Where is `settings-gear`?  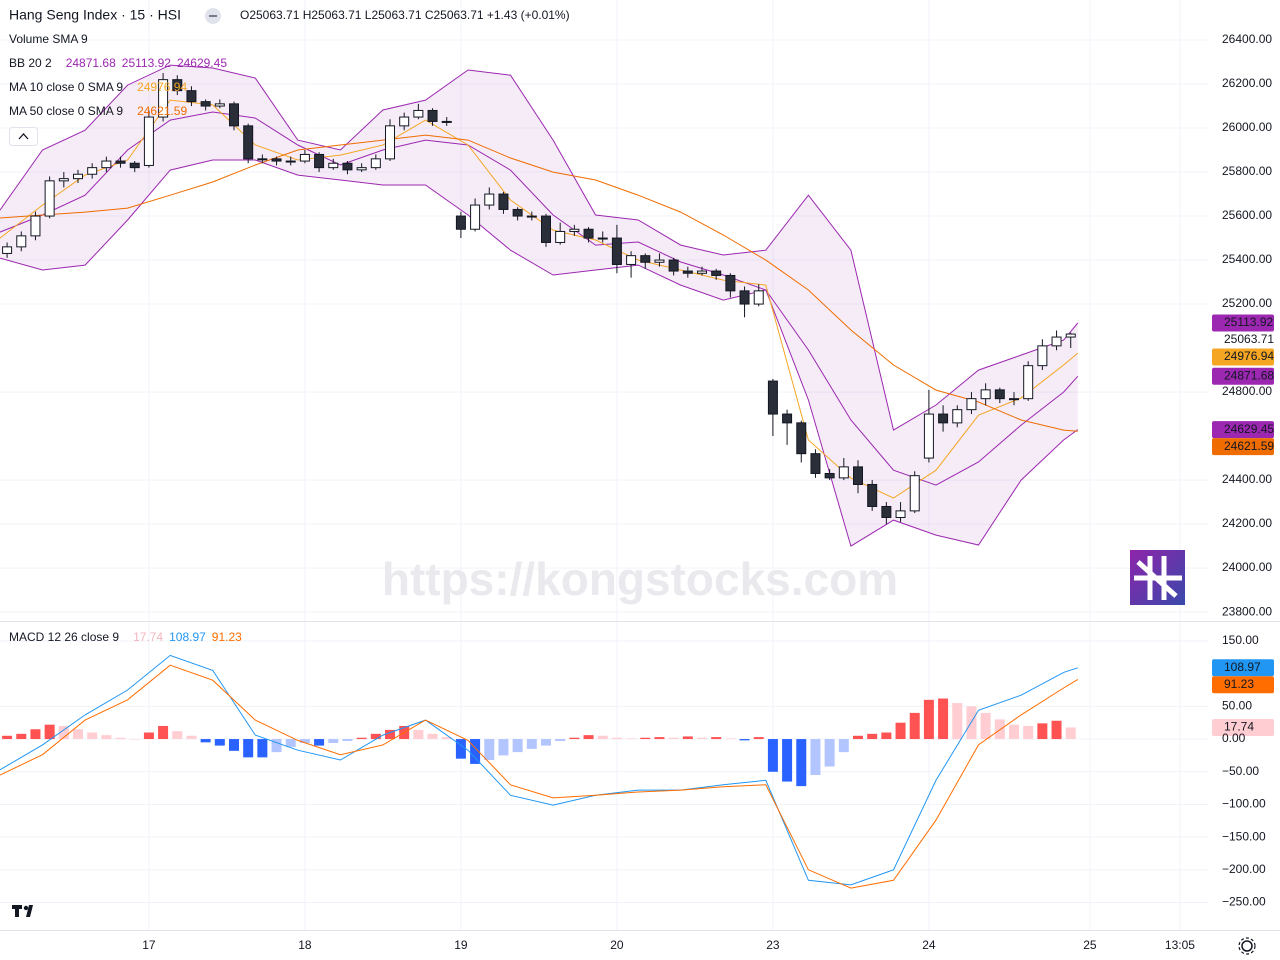 settings-gear is located at coordinates (1247, 946).